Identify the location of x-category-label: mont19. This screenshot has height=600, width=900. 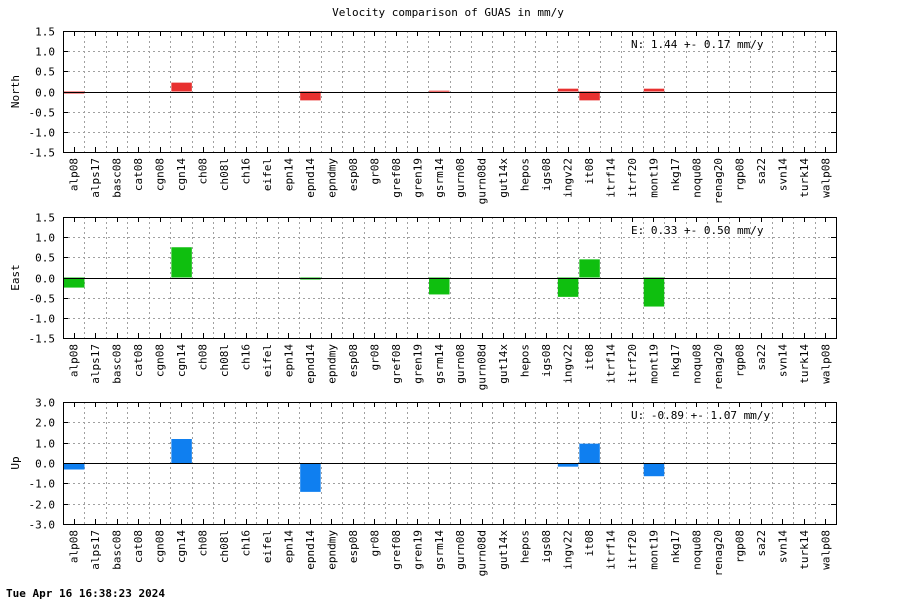
(653, 364).